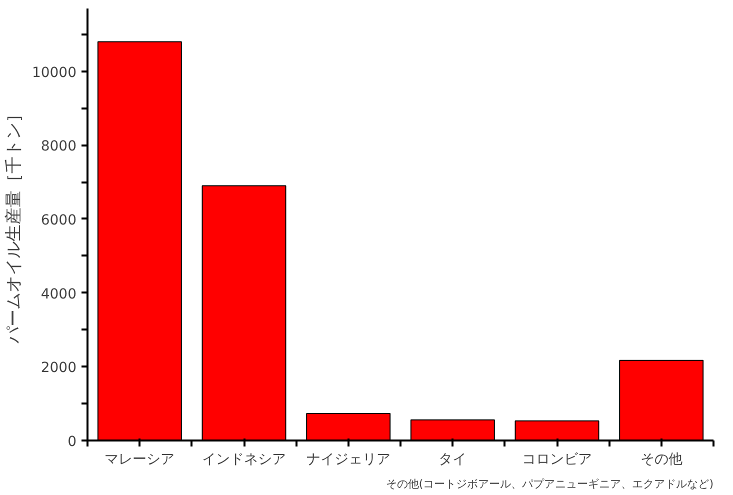 The height and width of the screenshot is (495, 733). What do you see at coordinates (348, 460) in the screenshot?
I see `x-tick-label: ナイジェリア` at bounding box center [348, 460].